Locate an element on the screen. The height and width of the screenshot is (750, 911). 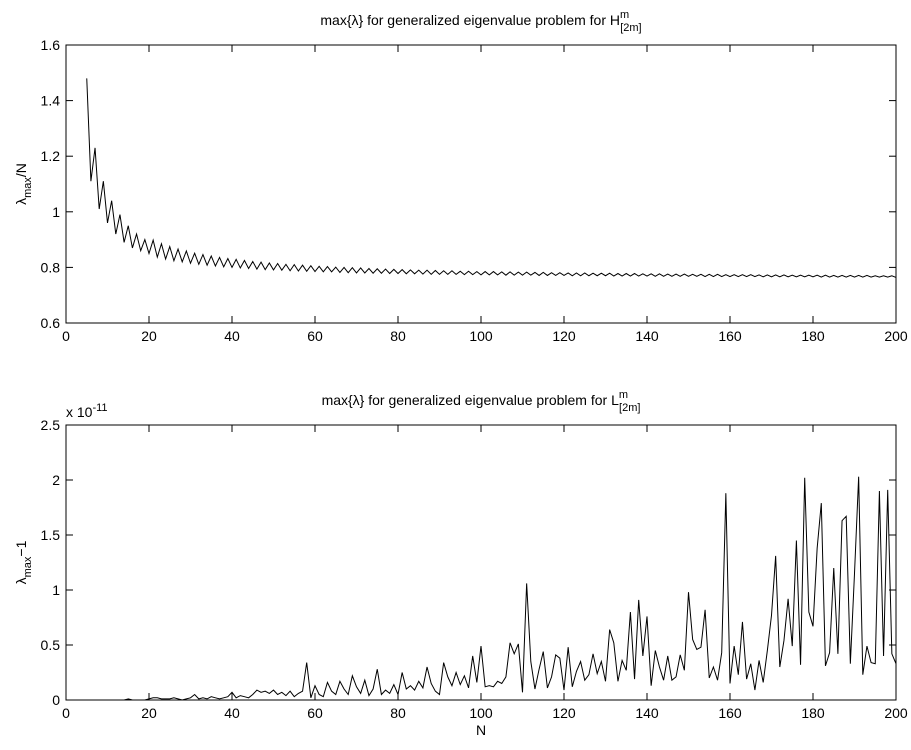
multiplier-base: x 10 is located at coordinates (79, 412).